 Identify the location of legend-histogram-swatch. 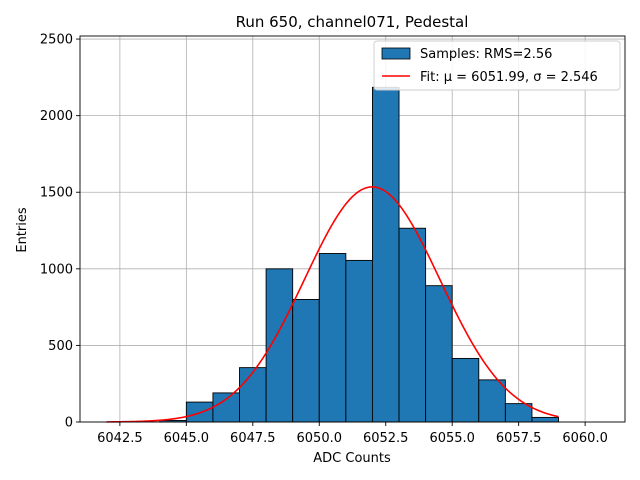
(396, 53).